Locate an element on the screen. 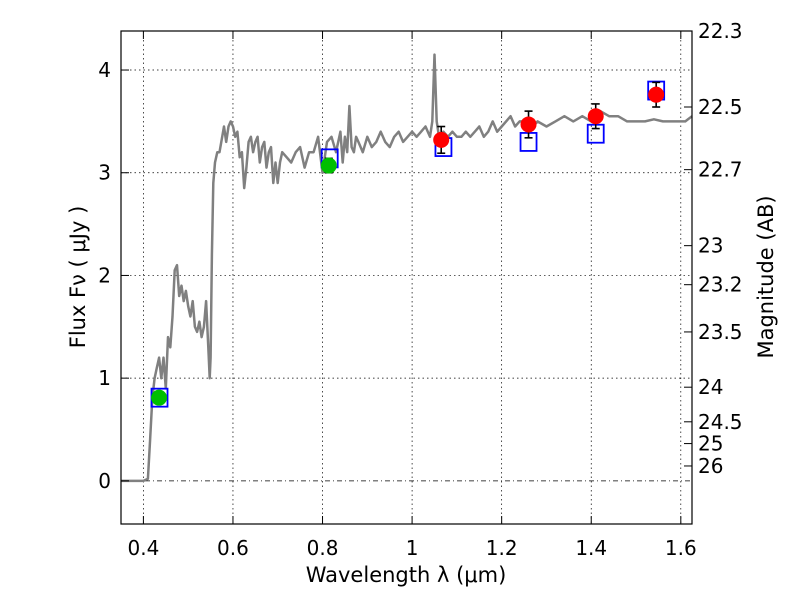 This screenshot has height=600, width=800. magnitude-tick-label: 26 is located at coordinates (710, 466).